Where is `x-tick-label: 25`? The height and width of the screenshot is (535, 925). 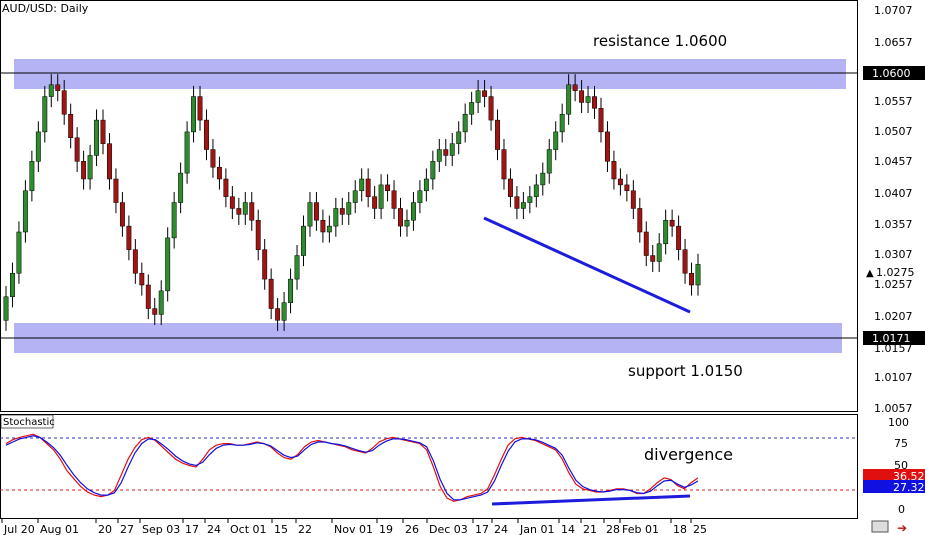
x-tick-label: 25 is located at coordinates (700, 529).